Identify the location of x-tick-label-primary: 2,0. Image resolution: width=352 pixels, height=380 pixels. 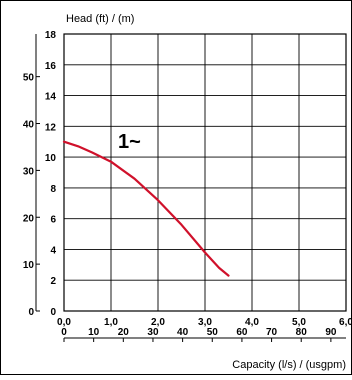
(158, 322).